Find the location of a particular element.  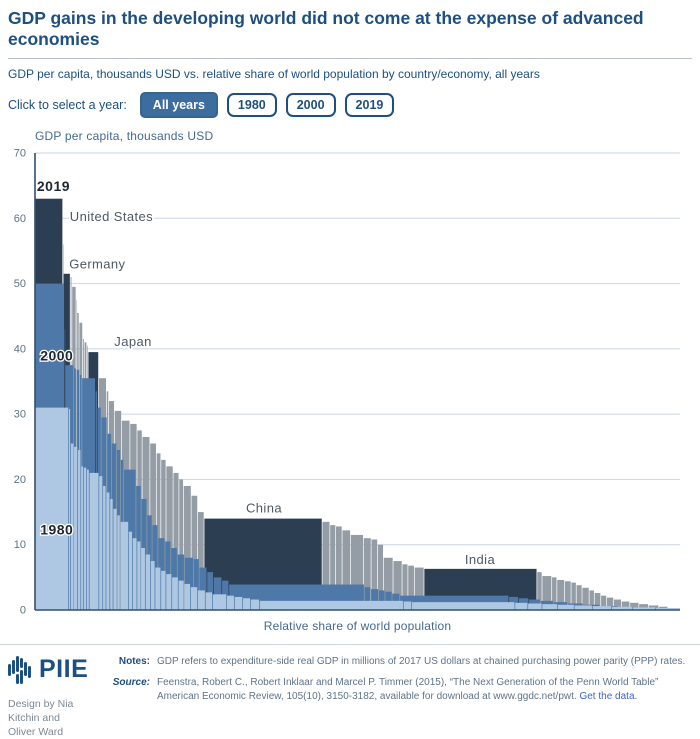

bar-1980-united-states is located at coordinates (51, 508).